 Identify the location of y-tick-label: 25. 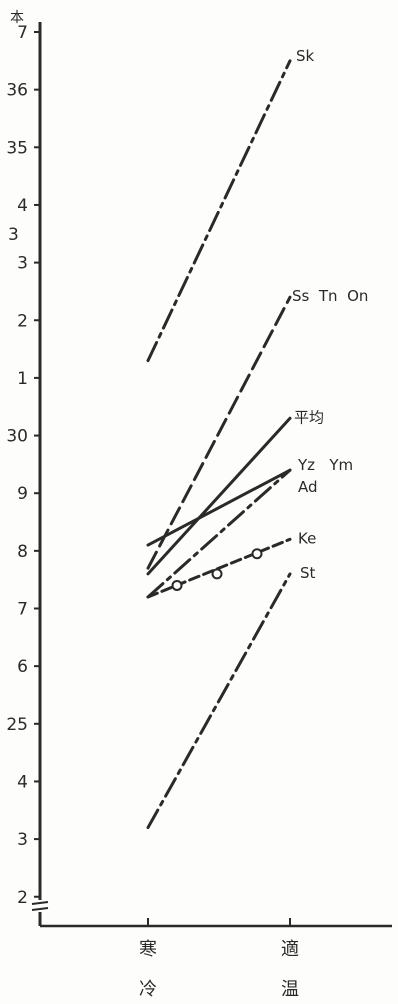
(17, 725).